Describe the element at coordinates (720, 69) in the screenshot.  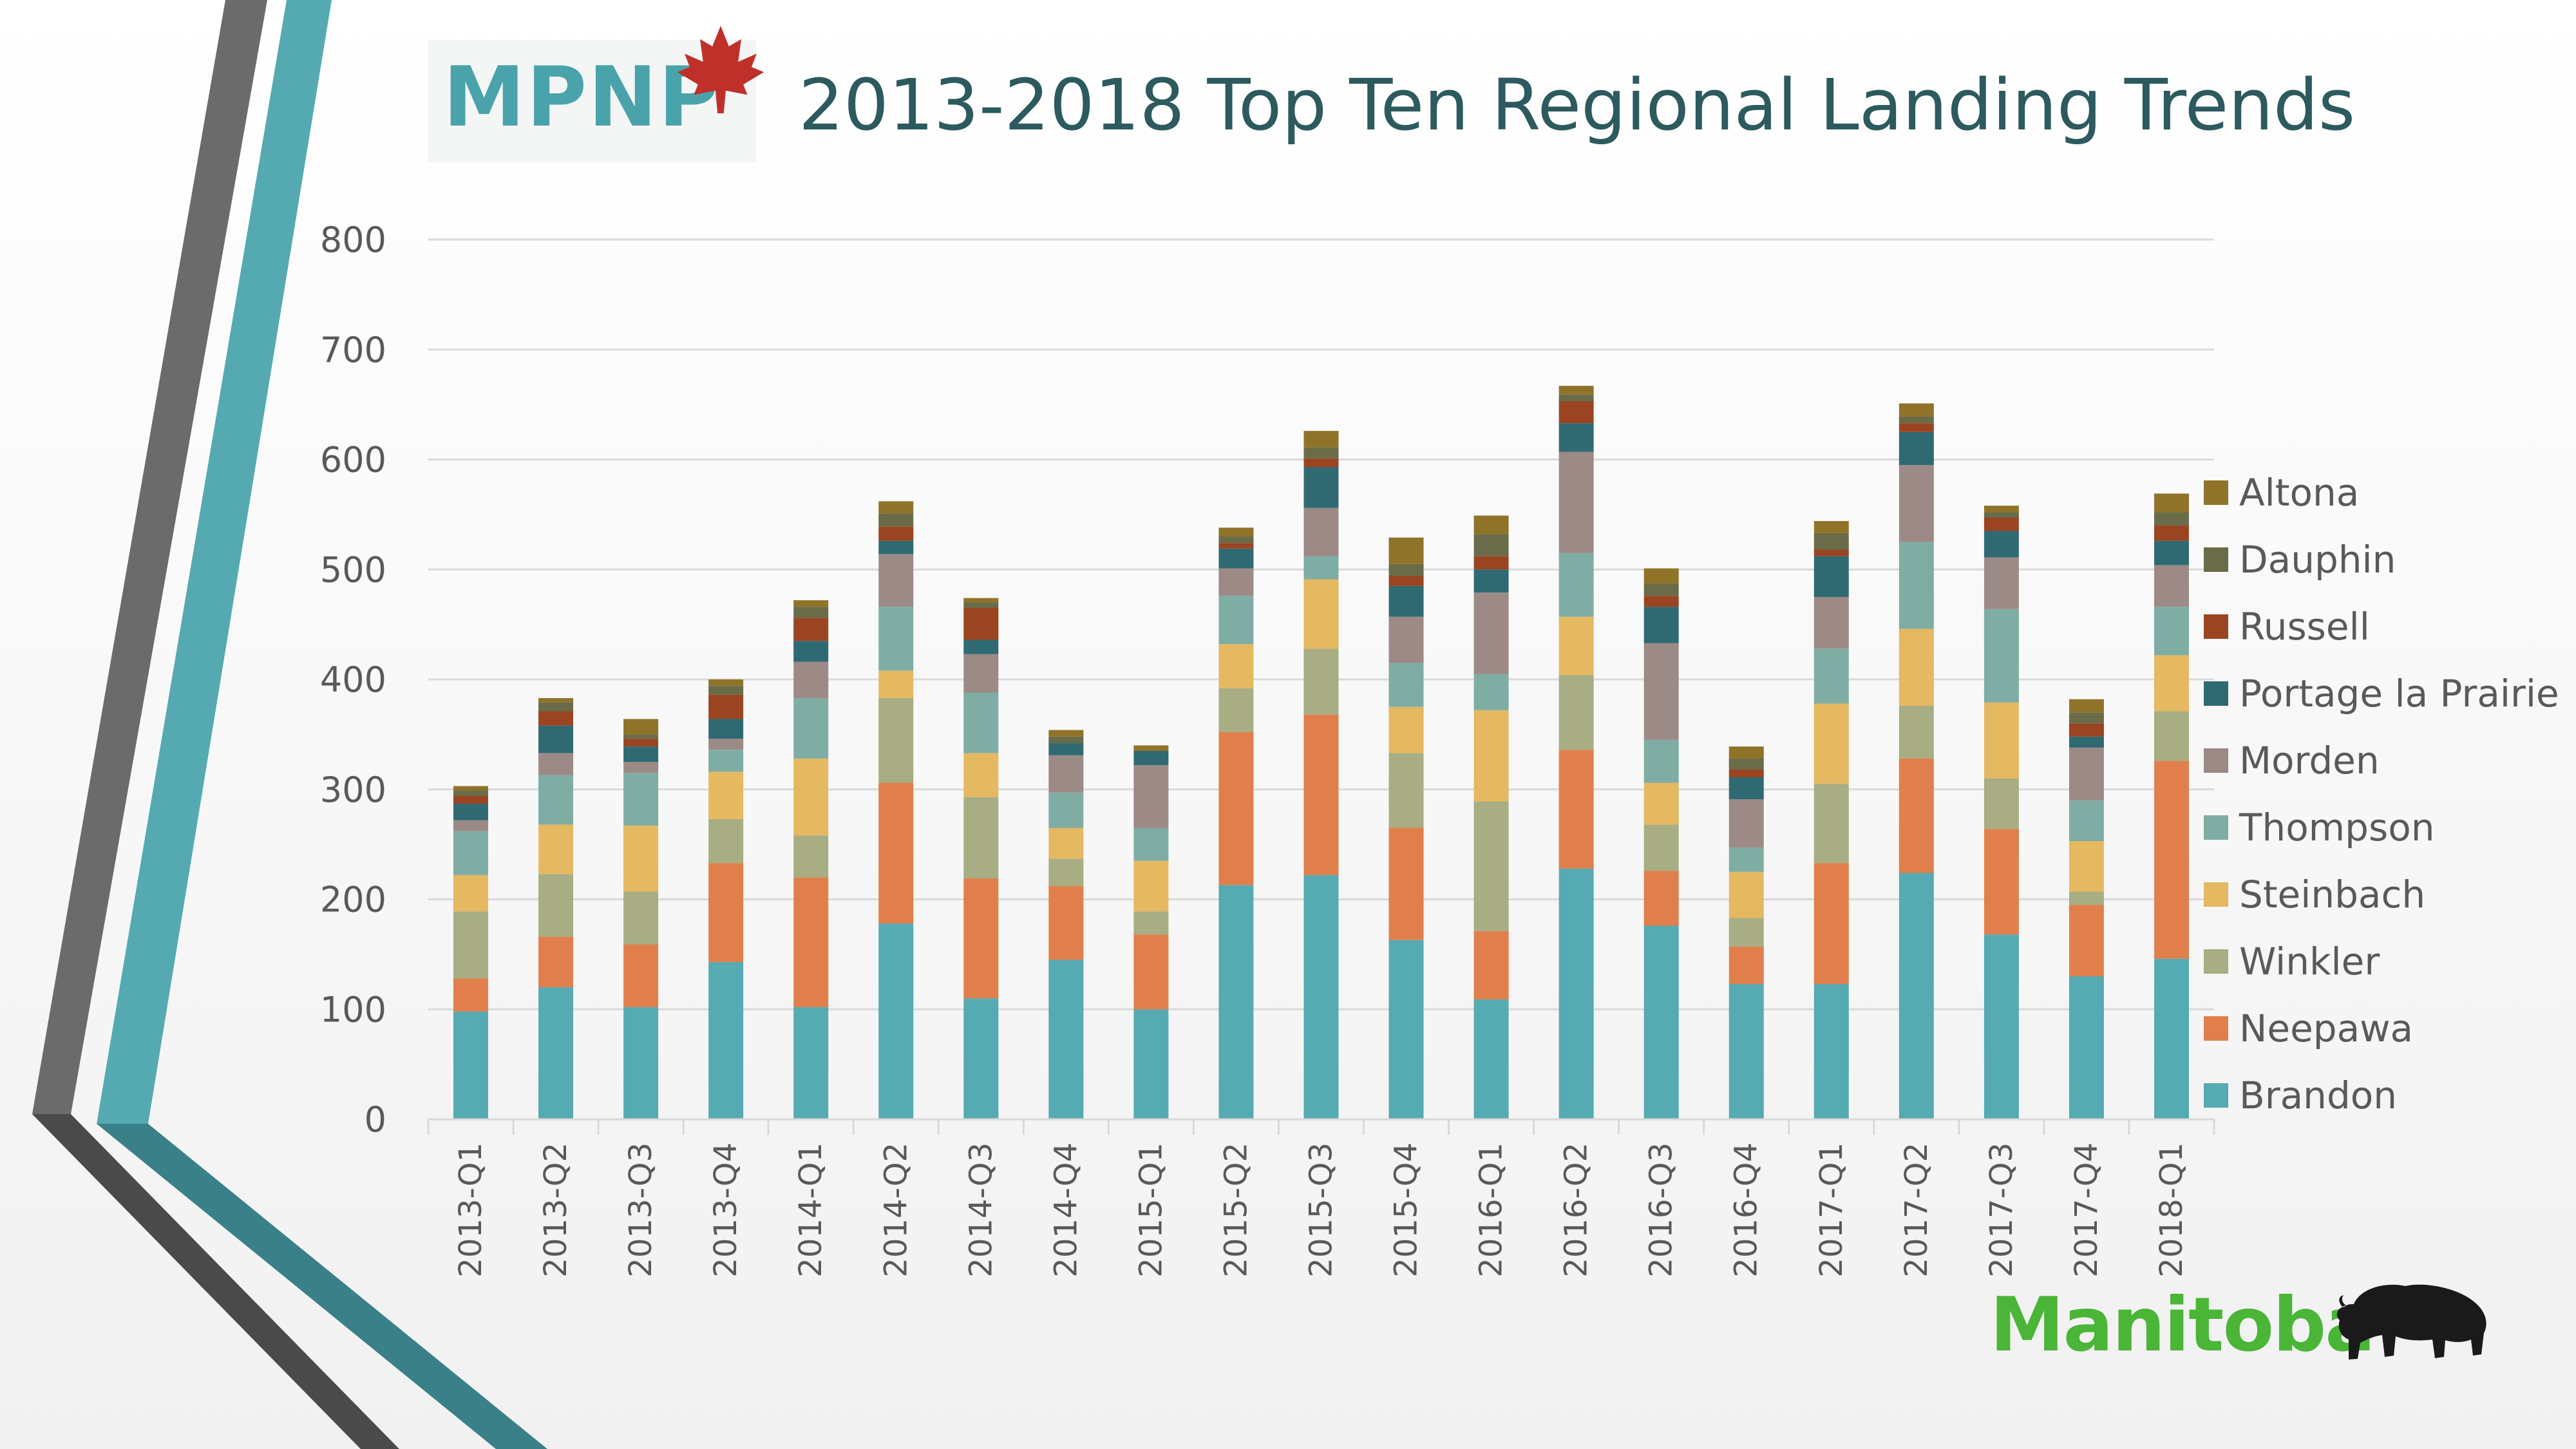
I see `maple-leaf-icon` at that location.